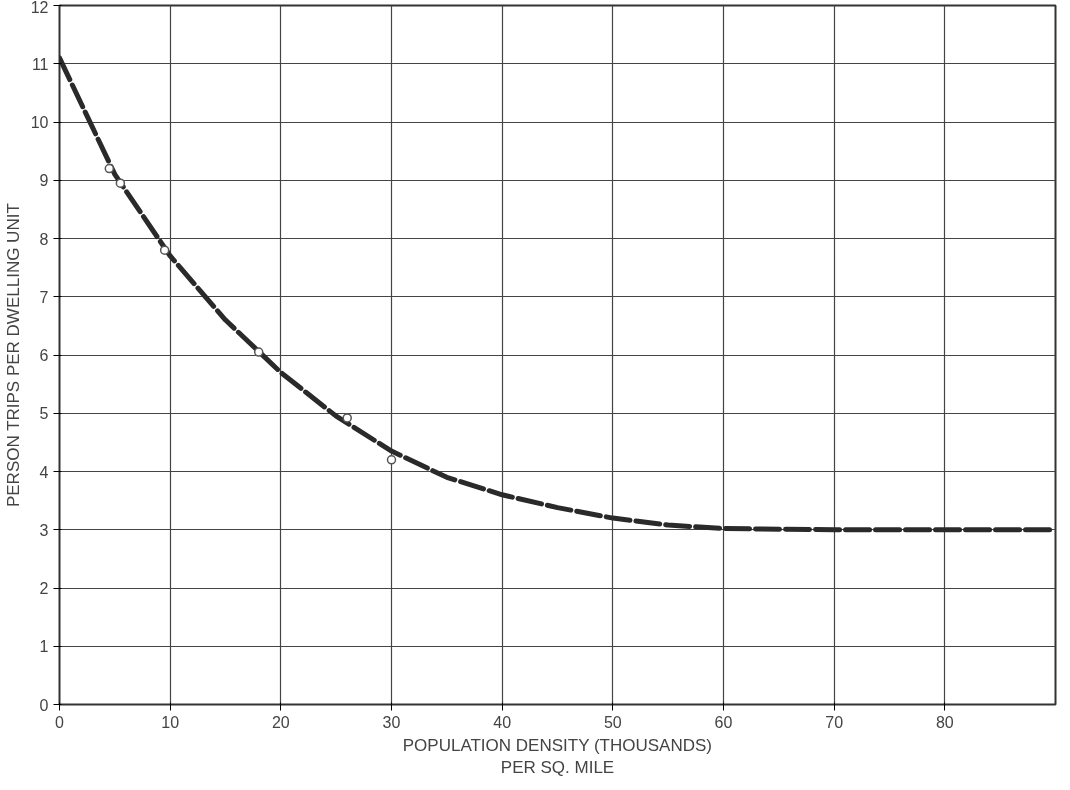  I want to click on x-tick-label: 50, so click(612, 722).